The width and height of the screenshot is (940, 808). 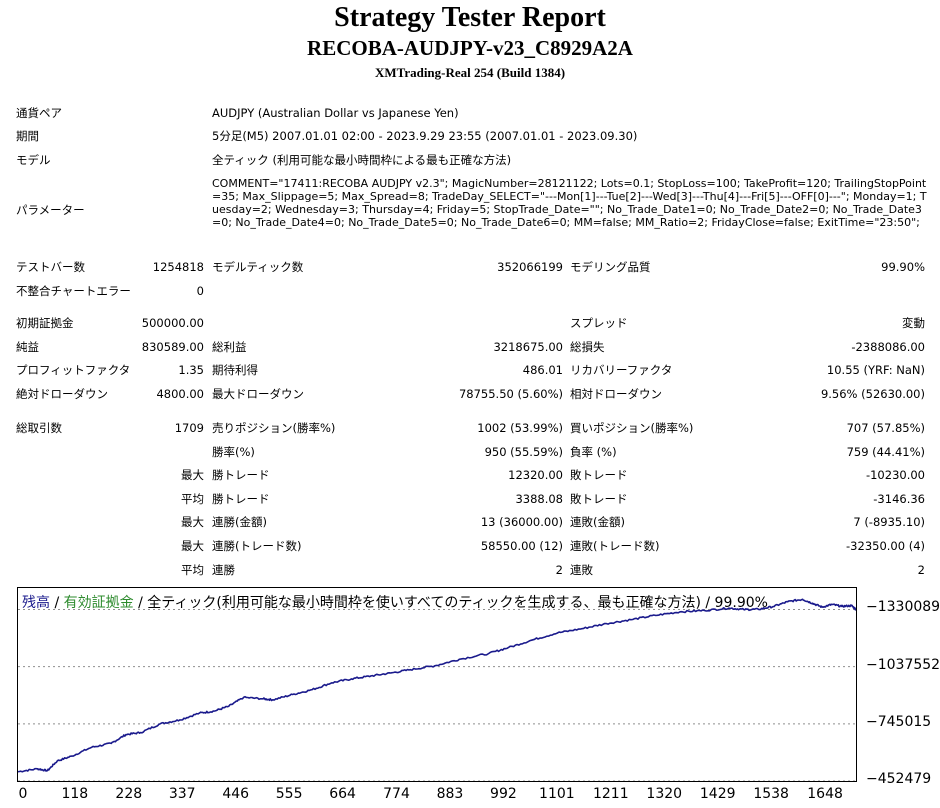 What do you see at coordinates (233, 452) in the screenshot?
I see `win-rate-label: 勝率(%)` at bounding box center [233, 452].